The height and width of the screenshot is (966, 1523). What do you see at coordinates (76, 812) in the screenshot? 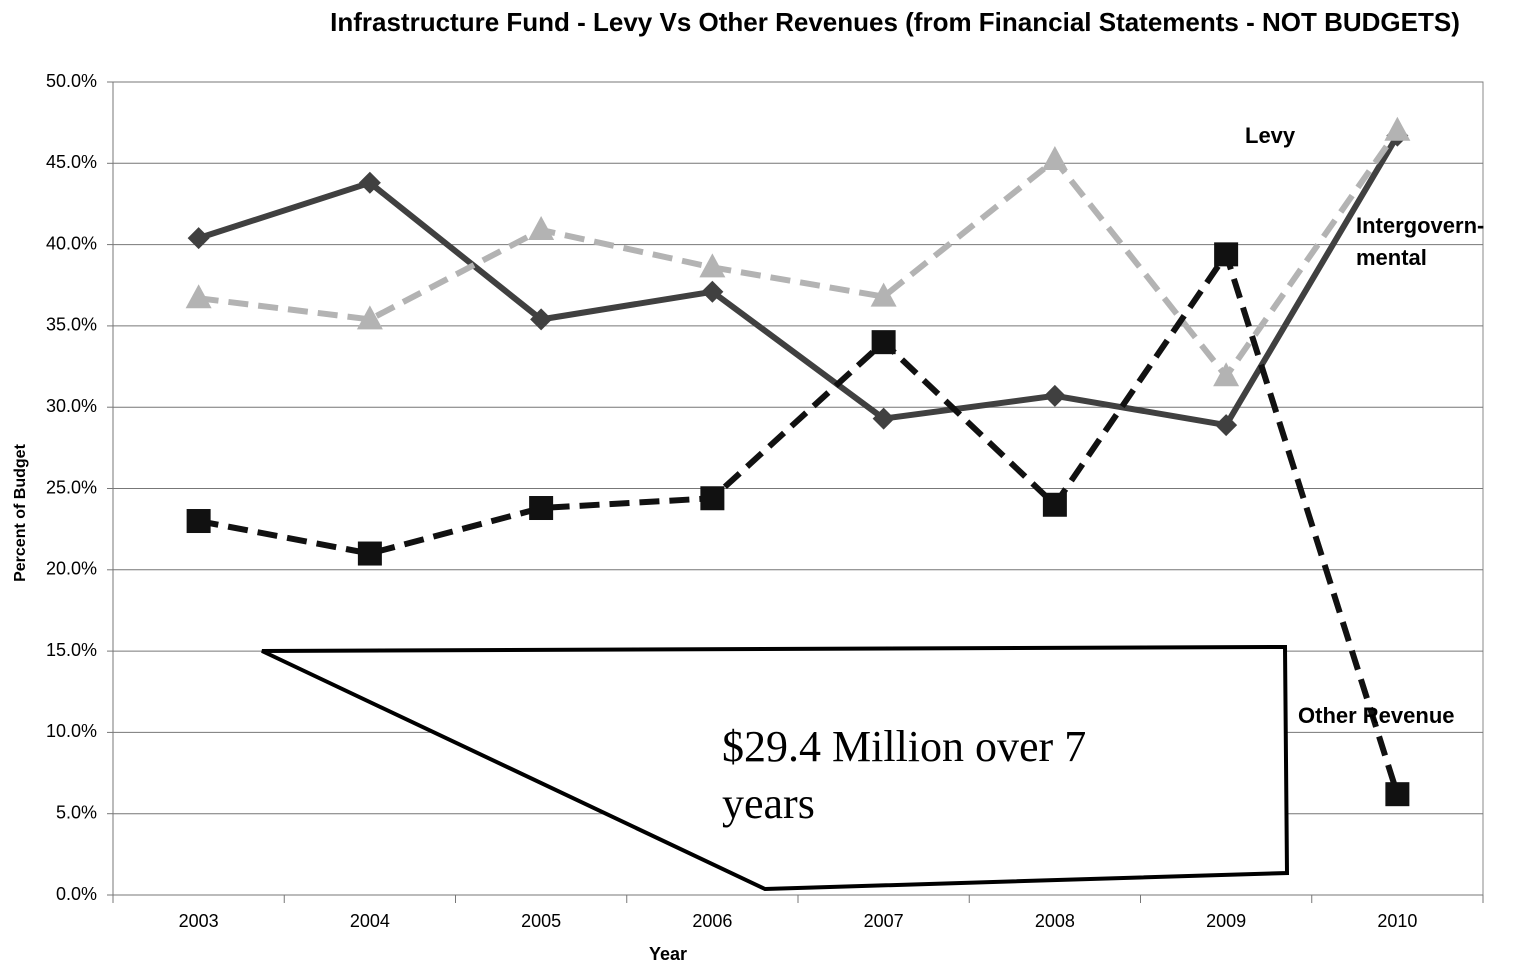
I see `y-tick-label: 5.0%` at bounding box center [76, 812].